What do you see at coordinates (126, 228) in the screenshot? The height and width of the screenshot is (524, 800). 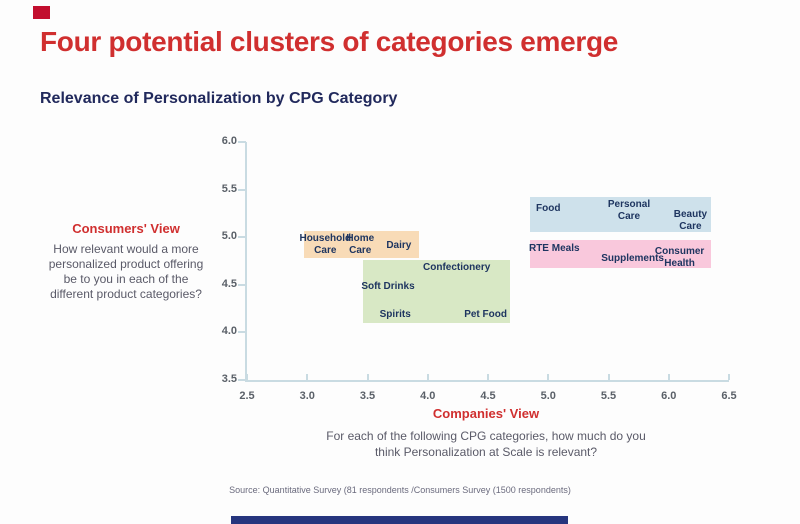 I see `consumers-view-label: Consumers' View` at bounding box center [126, 228].